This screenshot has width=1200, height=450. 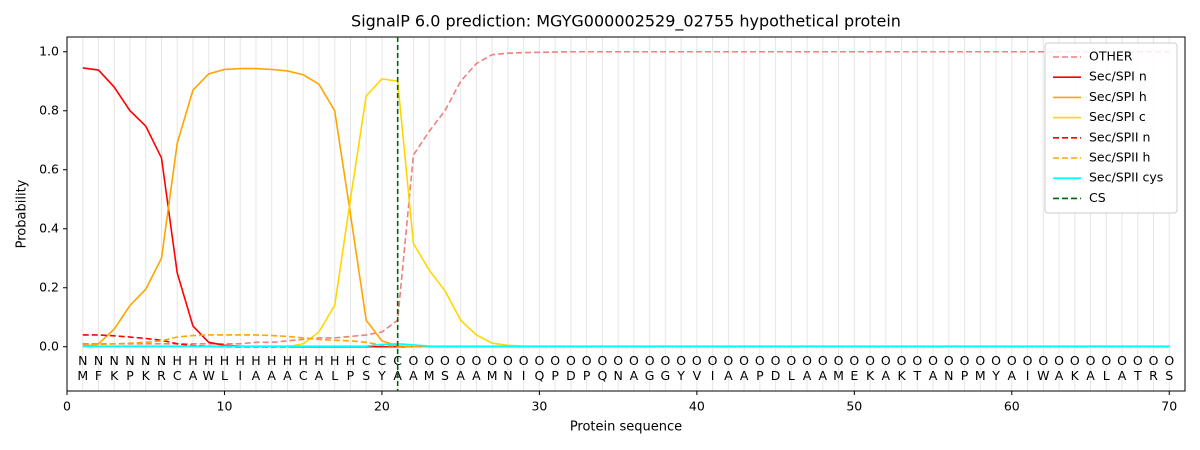 I want to click on x-tick-label: 20, so click(x=382, y=406).